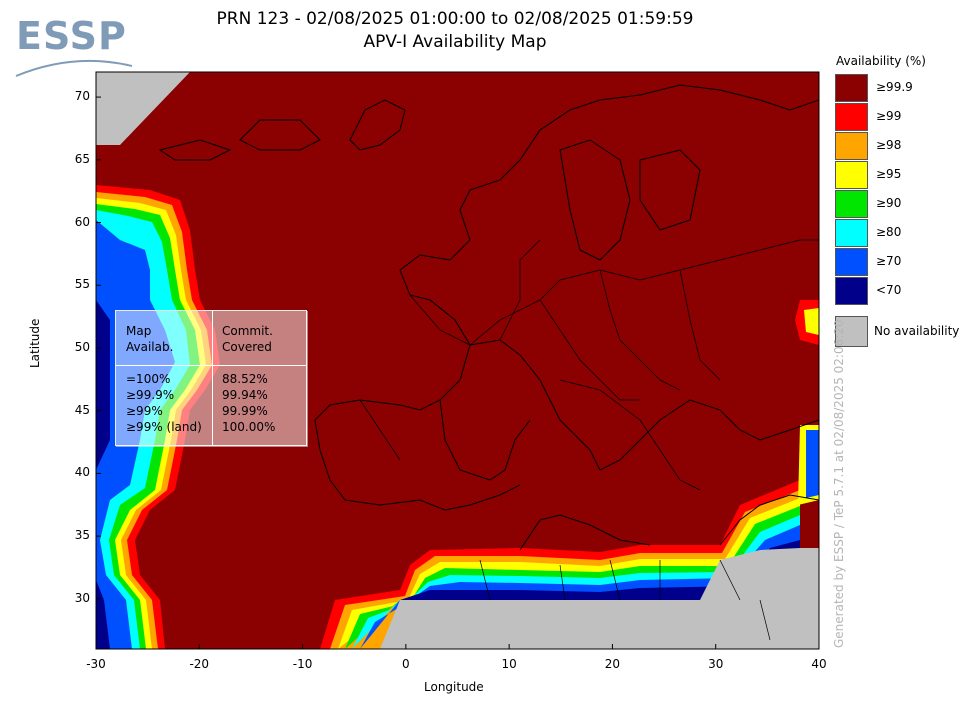  Describe the element at coordinates (82, 346) in the screenshot. I see `y-tick-label: 50` at that location.